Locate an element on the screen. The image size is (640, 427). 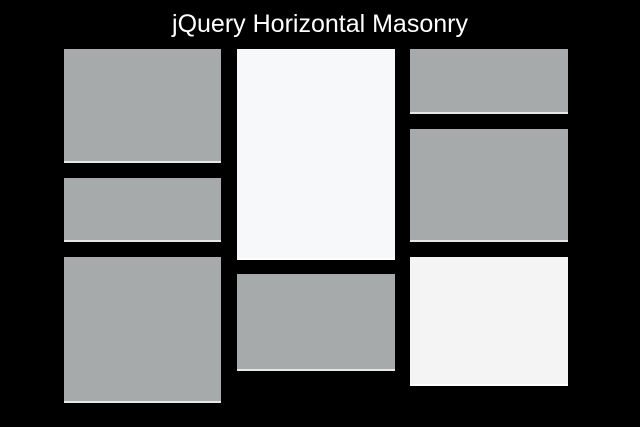
page-title: jQuery Horizontal Masonry is located at coordinates (320, 24).